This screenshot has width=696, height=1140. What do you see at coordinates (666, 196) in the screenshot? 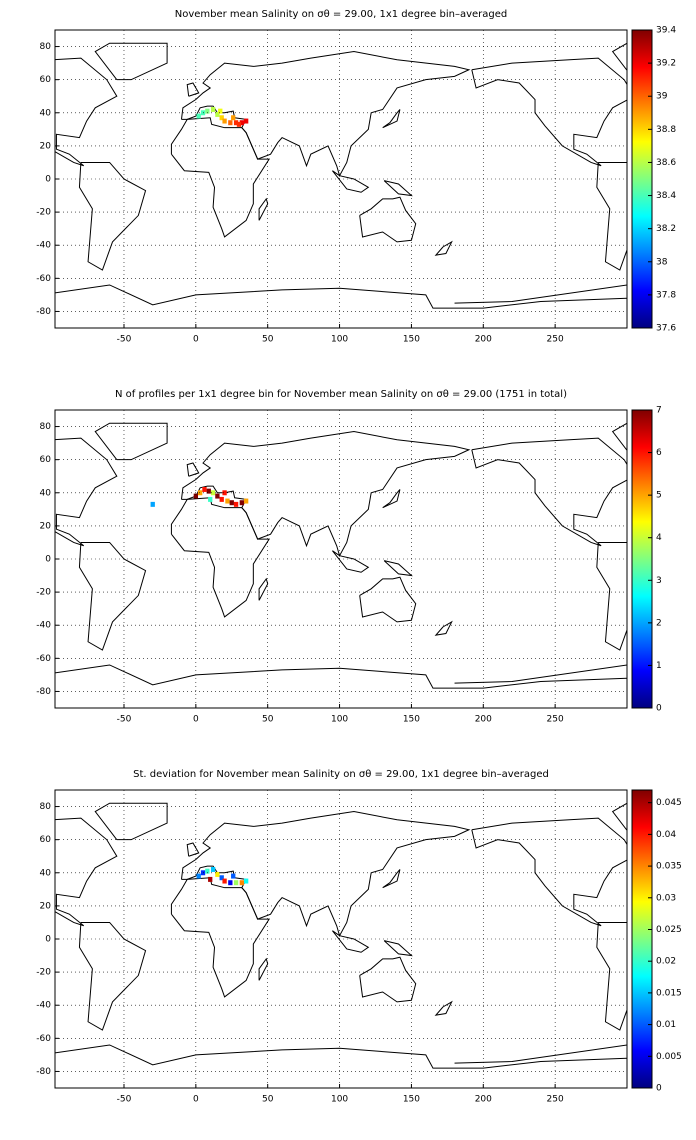
I see `colorbar-tick-label: 38.4` at bounding box center [666, 196].